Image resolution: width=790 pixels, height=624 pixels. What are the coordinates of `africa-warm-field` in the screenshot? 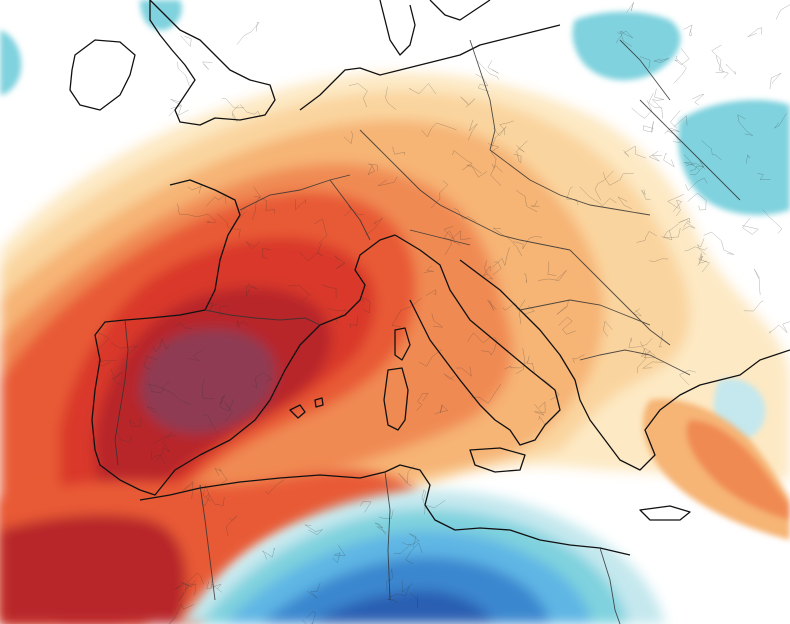 It's located at (210, 547).